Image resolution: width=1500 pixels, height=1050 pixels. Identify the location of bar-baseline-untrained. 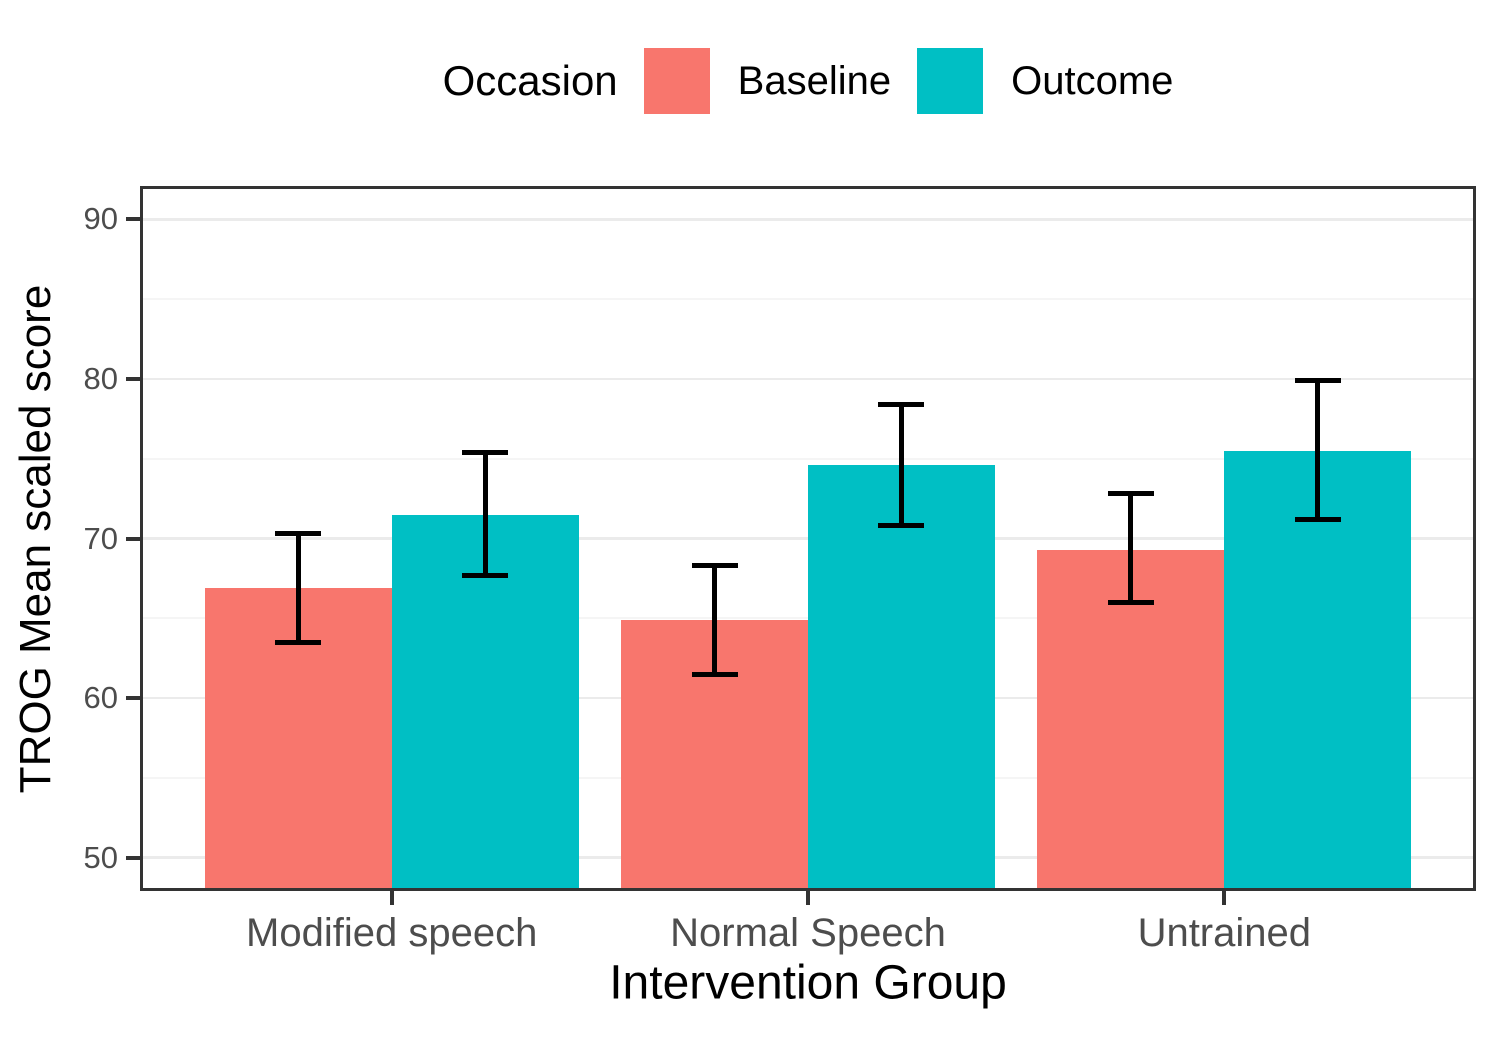
(1131, 718).